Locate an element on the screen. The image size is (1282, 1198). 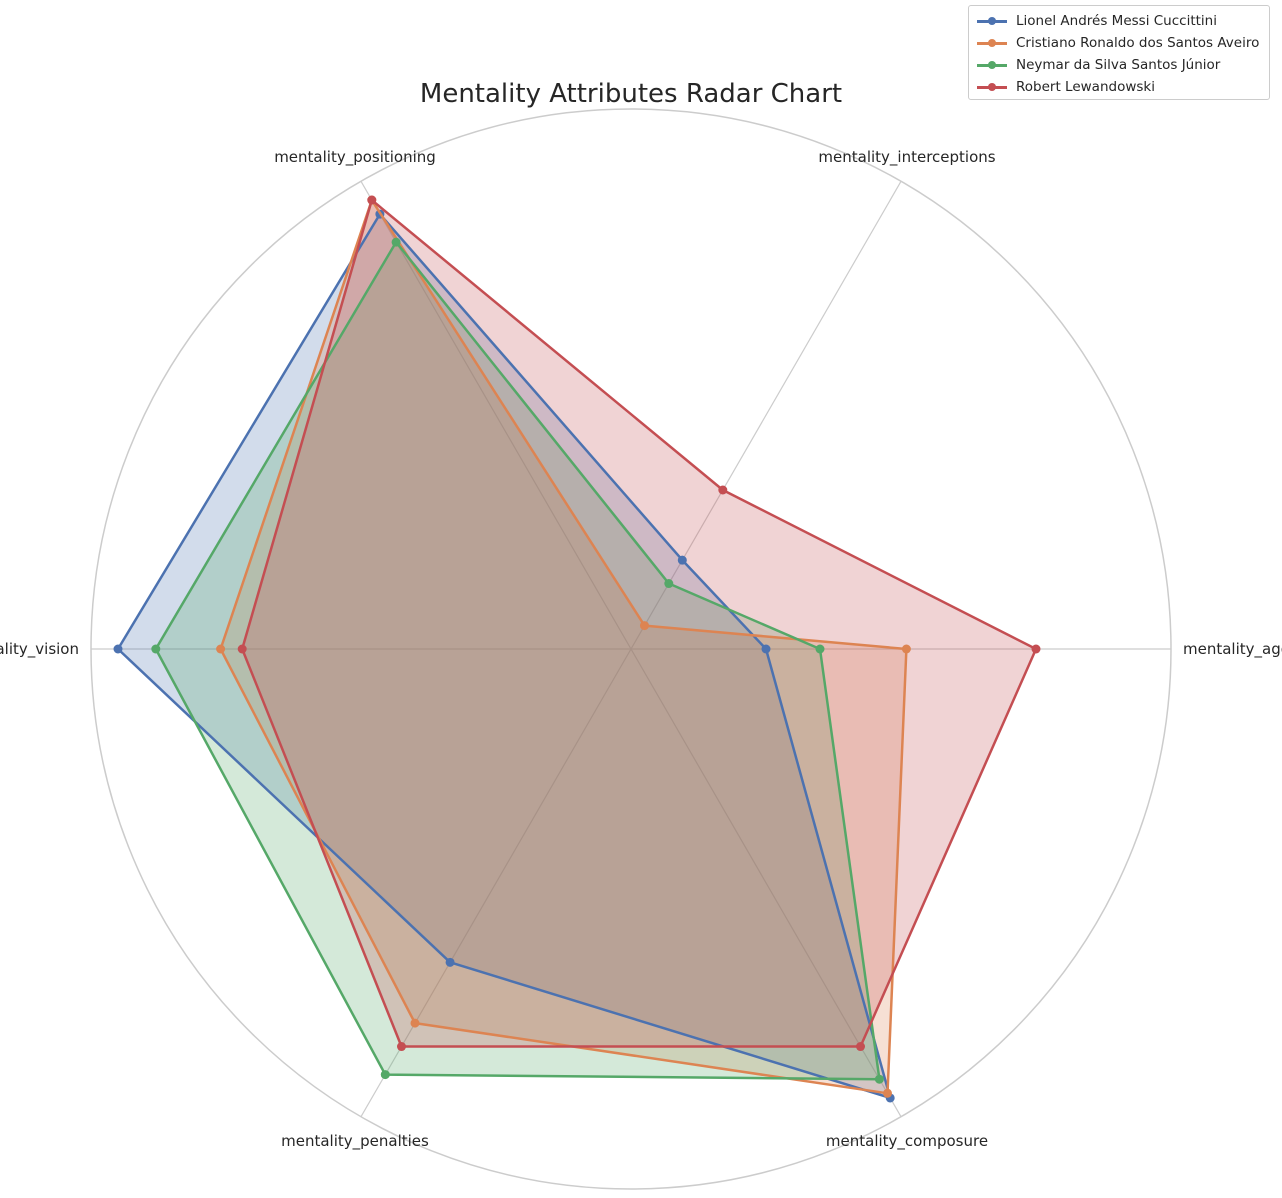
axis-label: mentality_vision is located at coordinates (39, 649).